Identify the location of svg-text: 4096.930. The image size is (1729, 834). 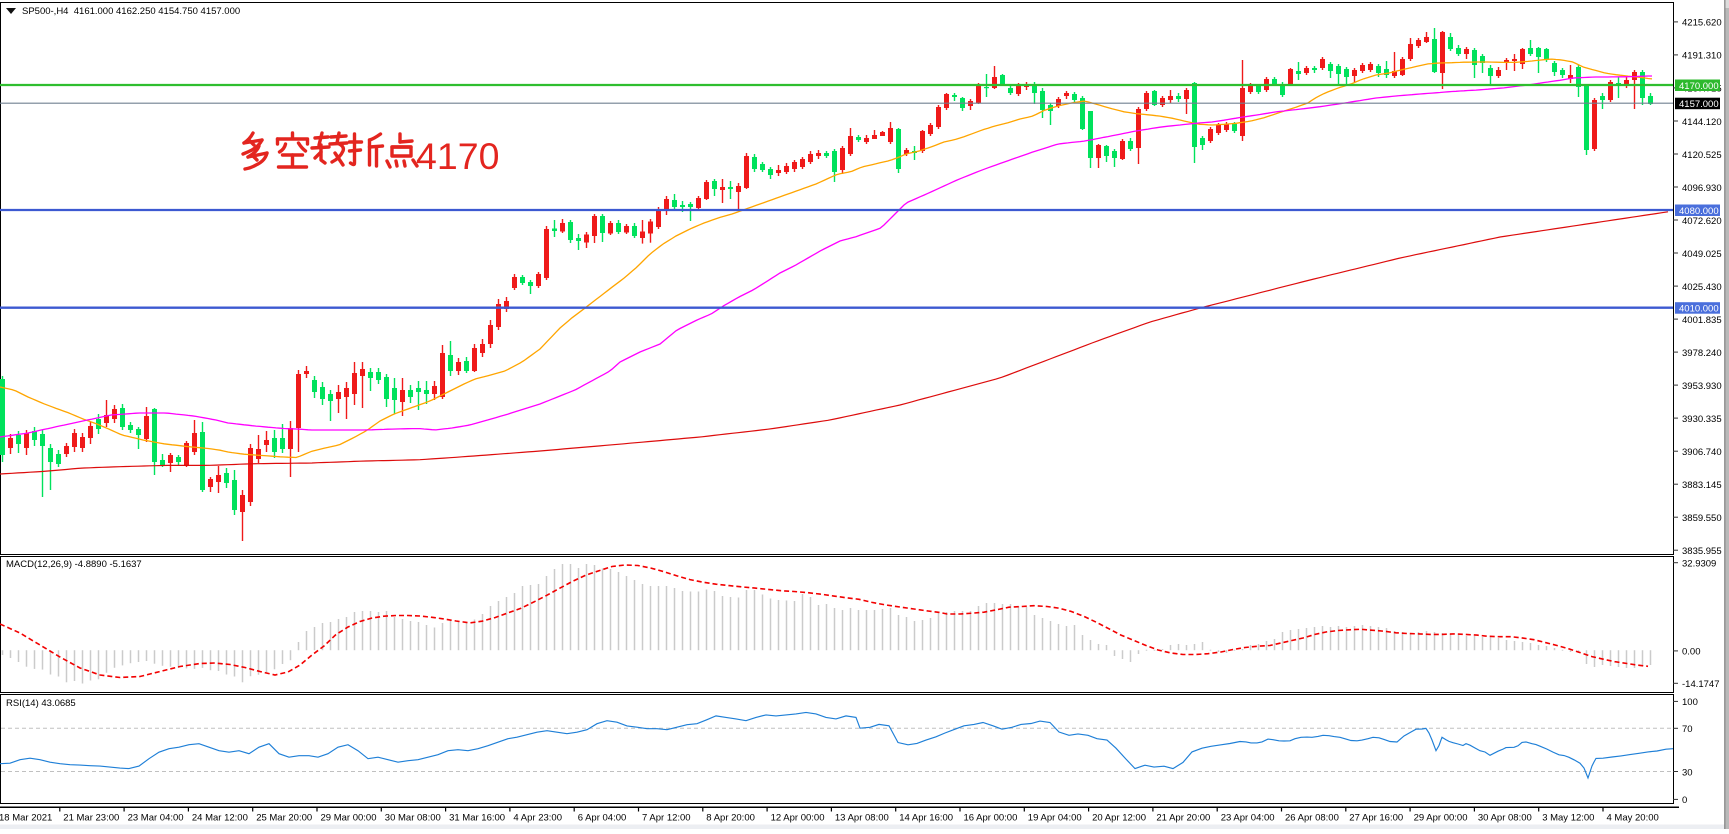
(1702, 188).